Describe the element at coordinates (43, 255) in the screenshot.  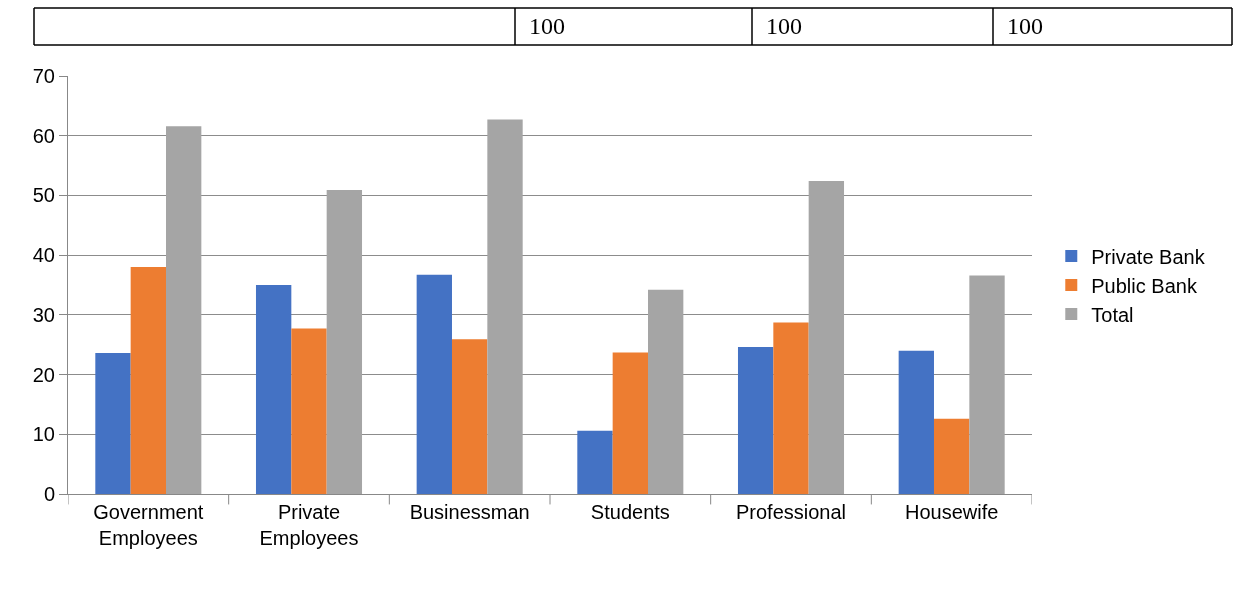
I see `y-tick-label: 40` at that location.